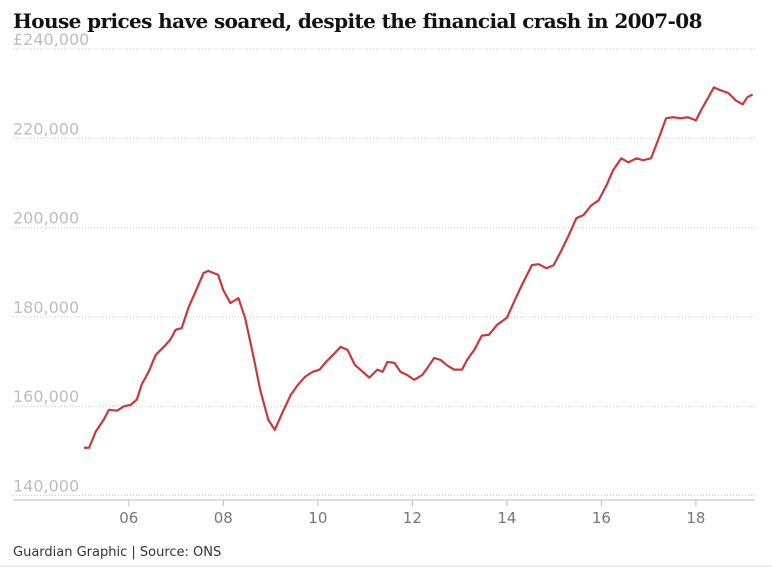  I want to click on source: Guardian Graphic | Source: ONS, so click(117, 552).